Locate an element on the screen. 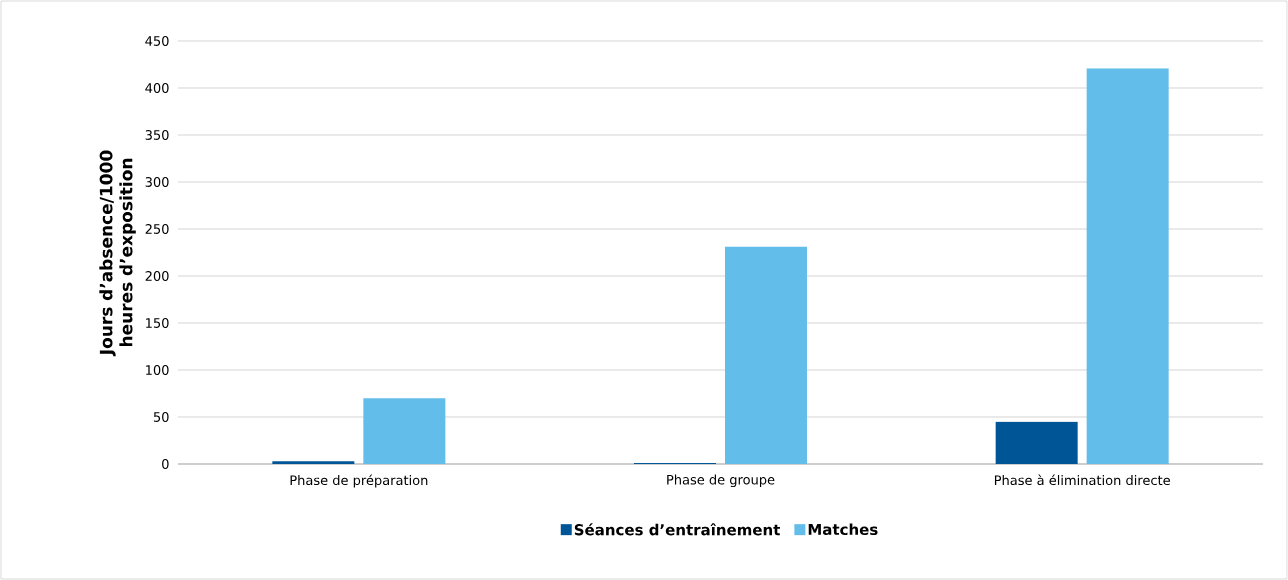 Image resolution: width=1288 pixels, height=580 pixels. y-tick-label: 200 is located at coordinates (157, 276).